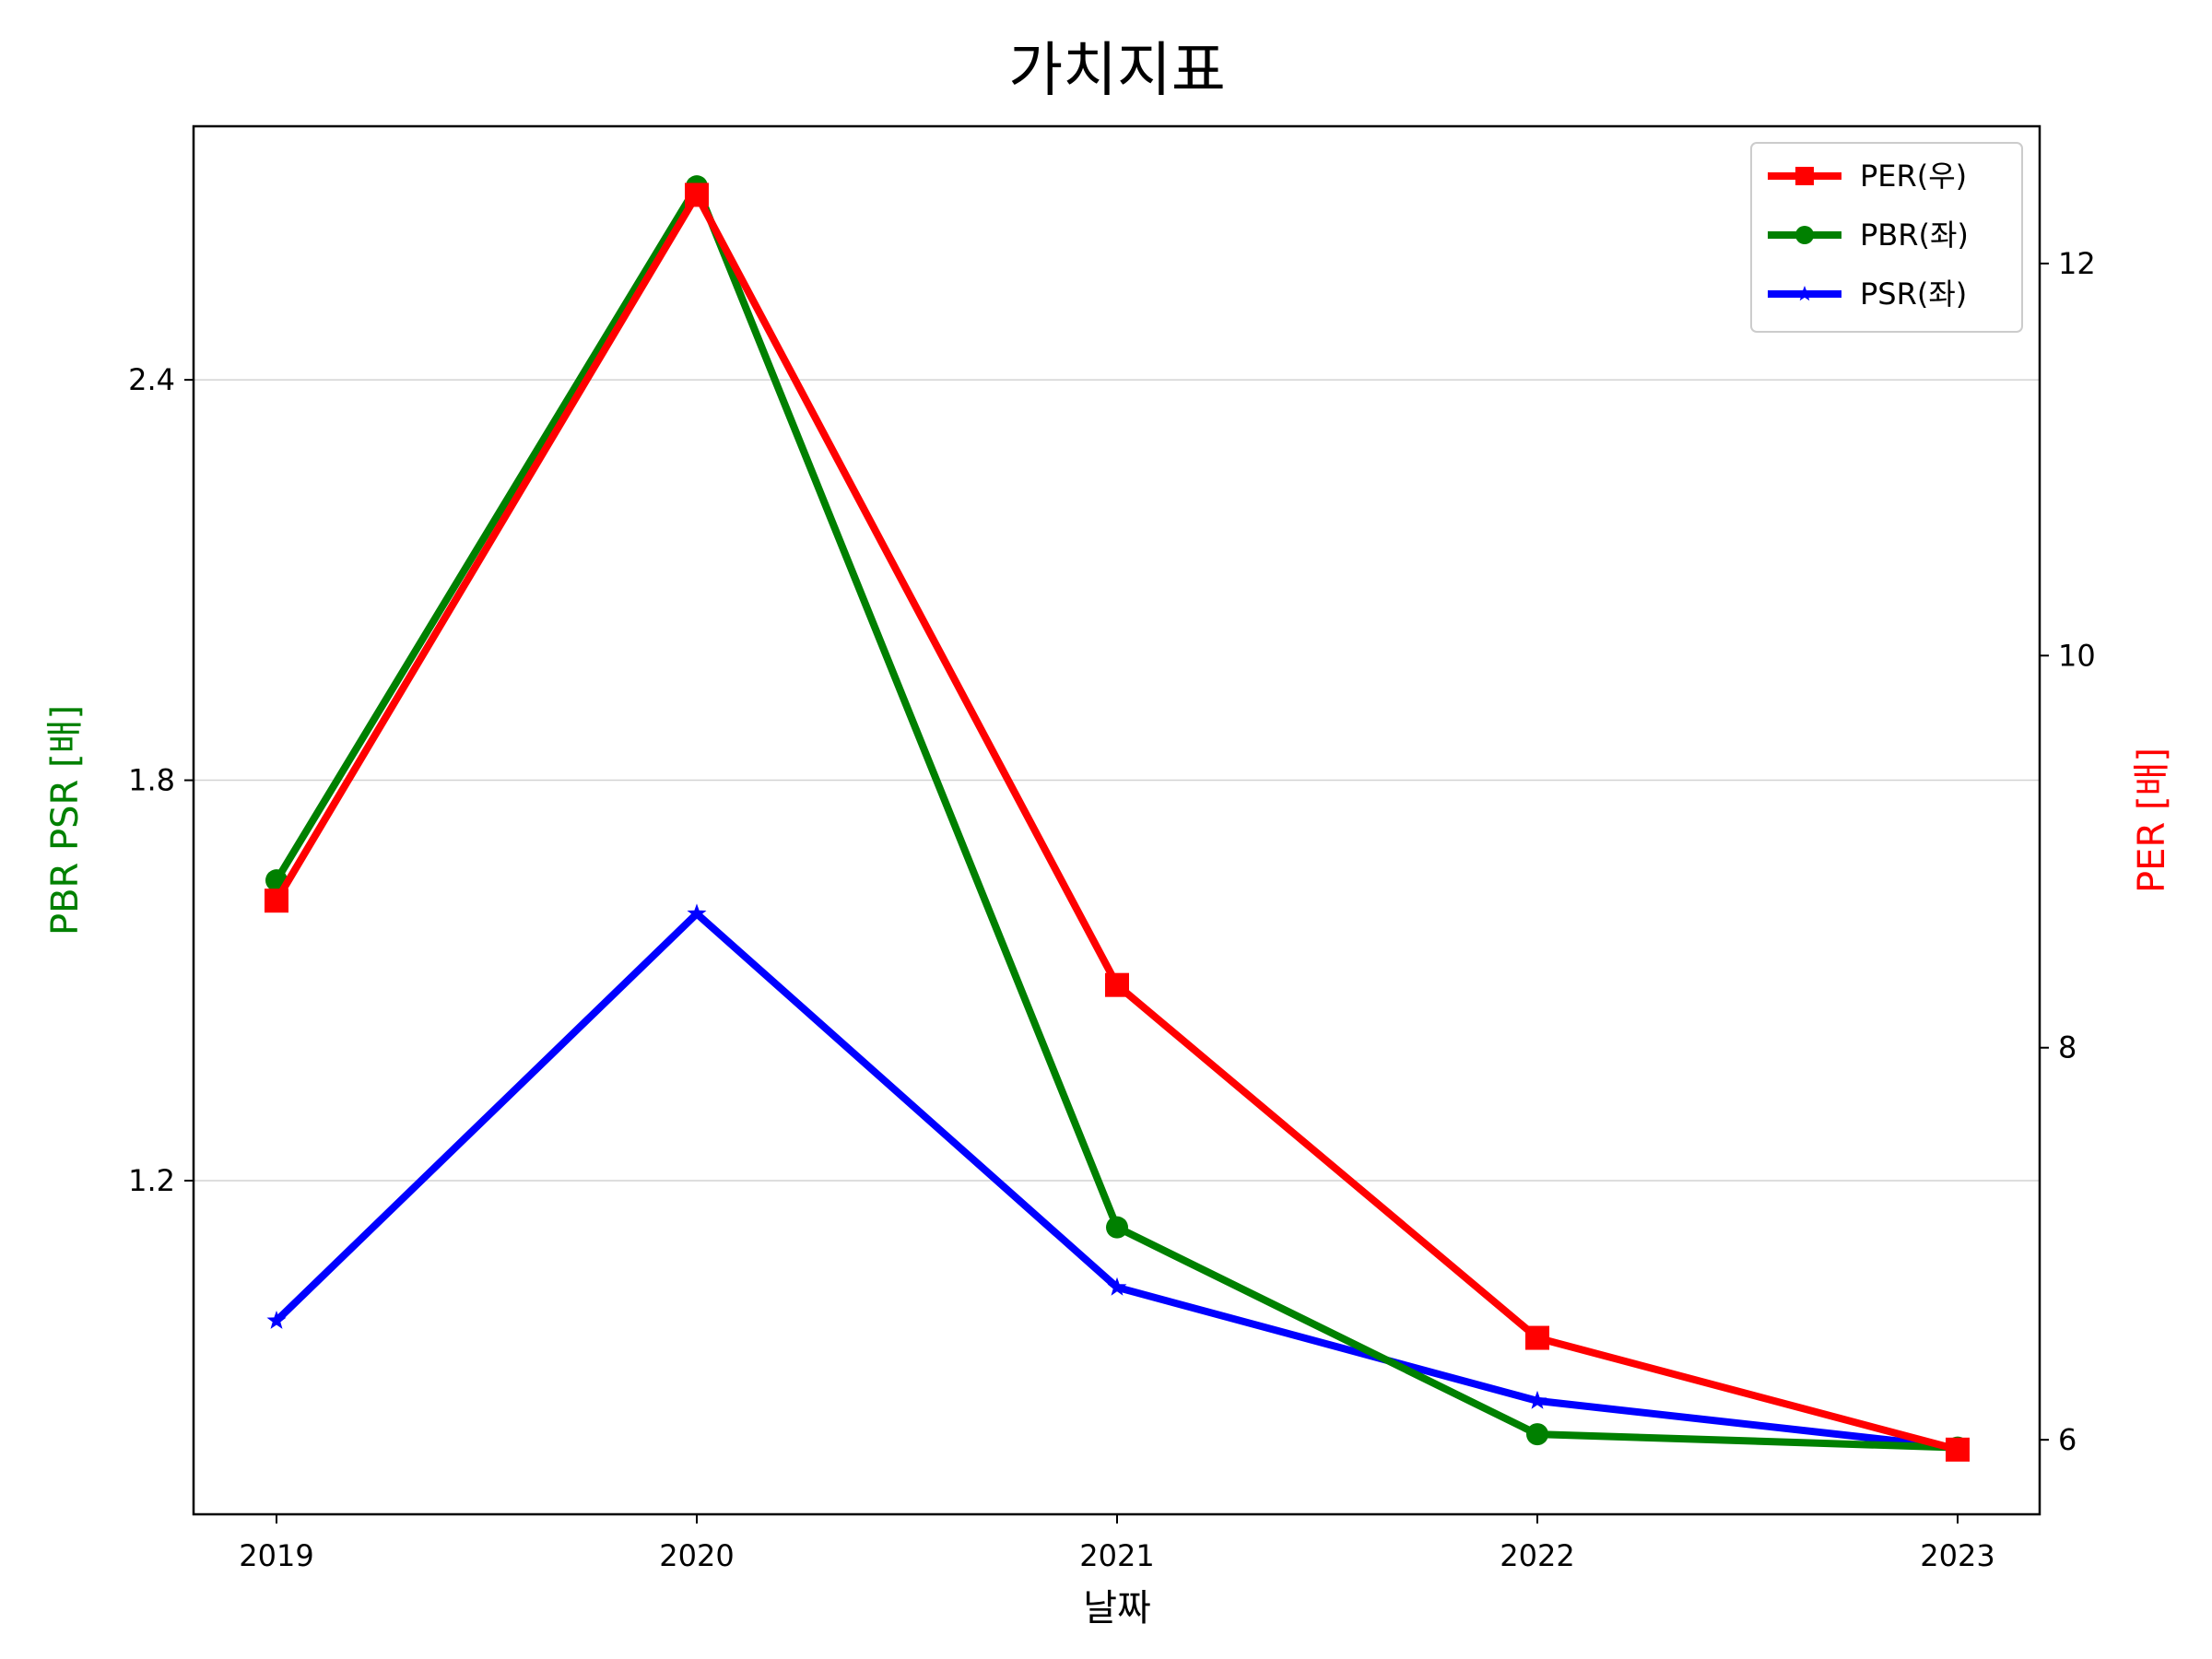 Image resolution: width=2212 pixels, height=1659 pixels. I want to click on y-axis-left: 1.2 1.8 2.4, so click(161, 780).